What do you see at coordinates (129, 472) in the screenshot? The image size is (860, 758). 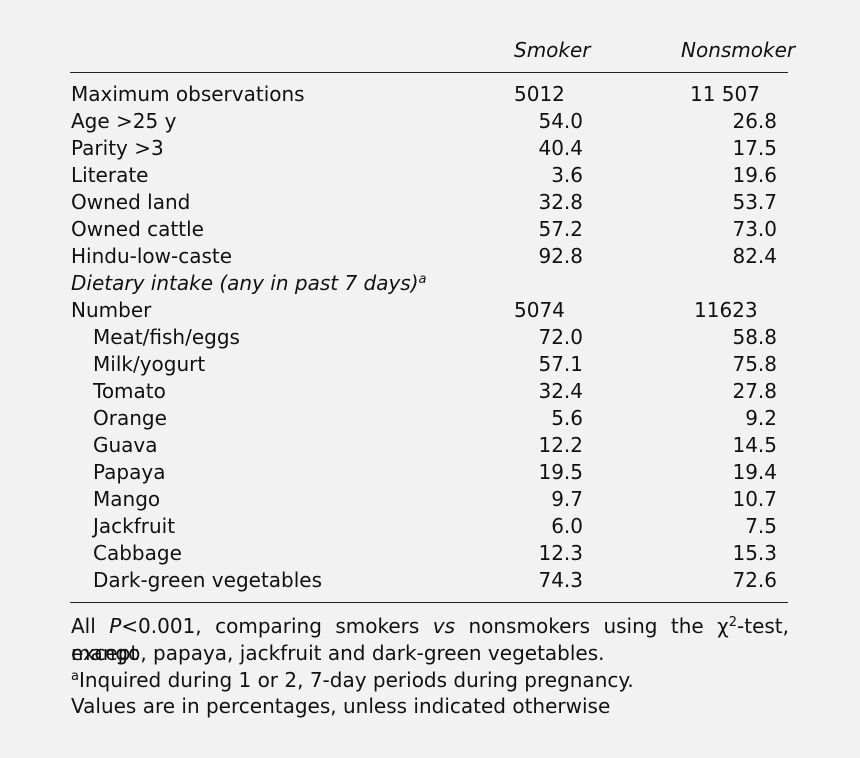 I see `row-label: Papaya` at bounding box center [129, 472].